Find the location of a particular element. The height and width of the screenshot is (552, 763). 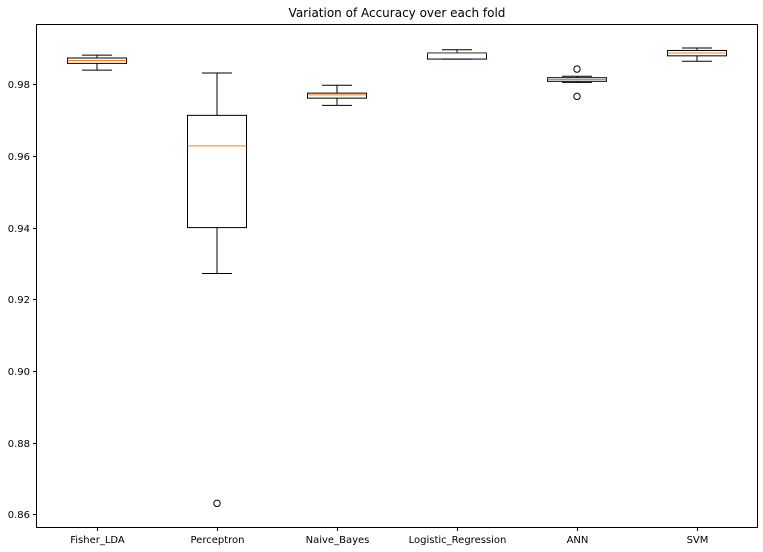

x-tick-label: Logistic_Regression is located at coordinates (458, 540).